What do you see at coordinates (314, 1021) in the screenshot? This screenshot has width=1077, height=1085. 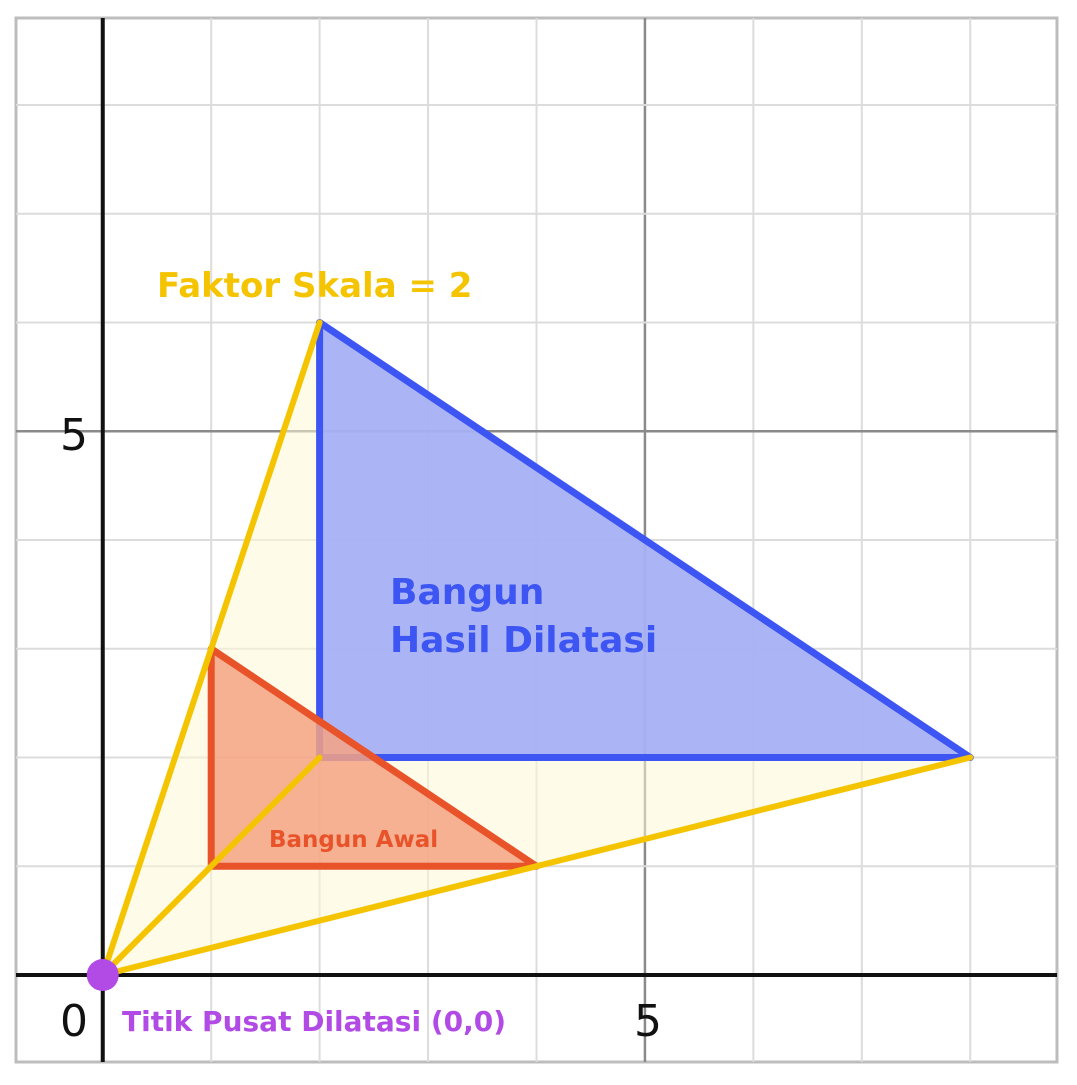 I see `center-point-label: Titik Pusat Dilatasi (0,0)` at bounding box center [314, 1021].